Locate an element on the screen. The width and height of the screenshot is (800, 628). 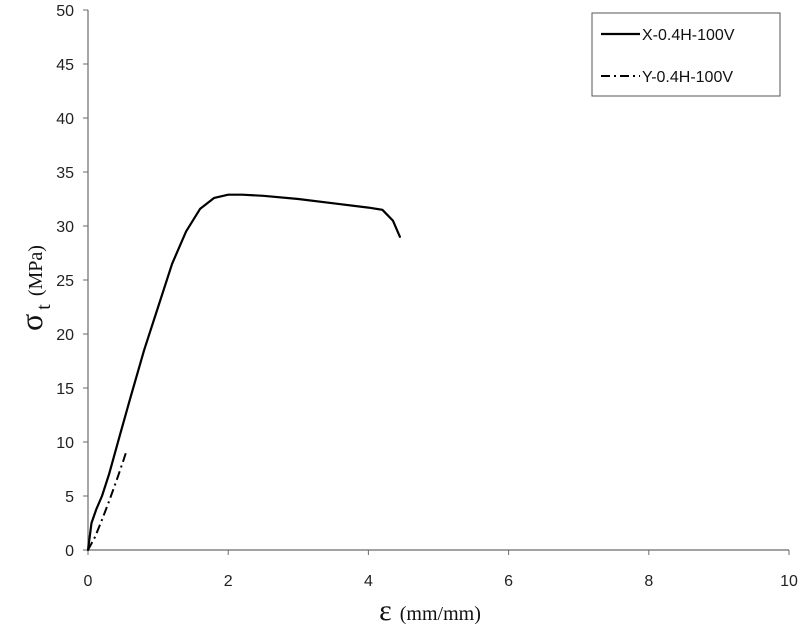
x-tick-label: 6 is located at coordinates (508, 581).